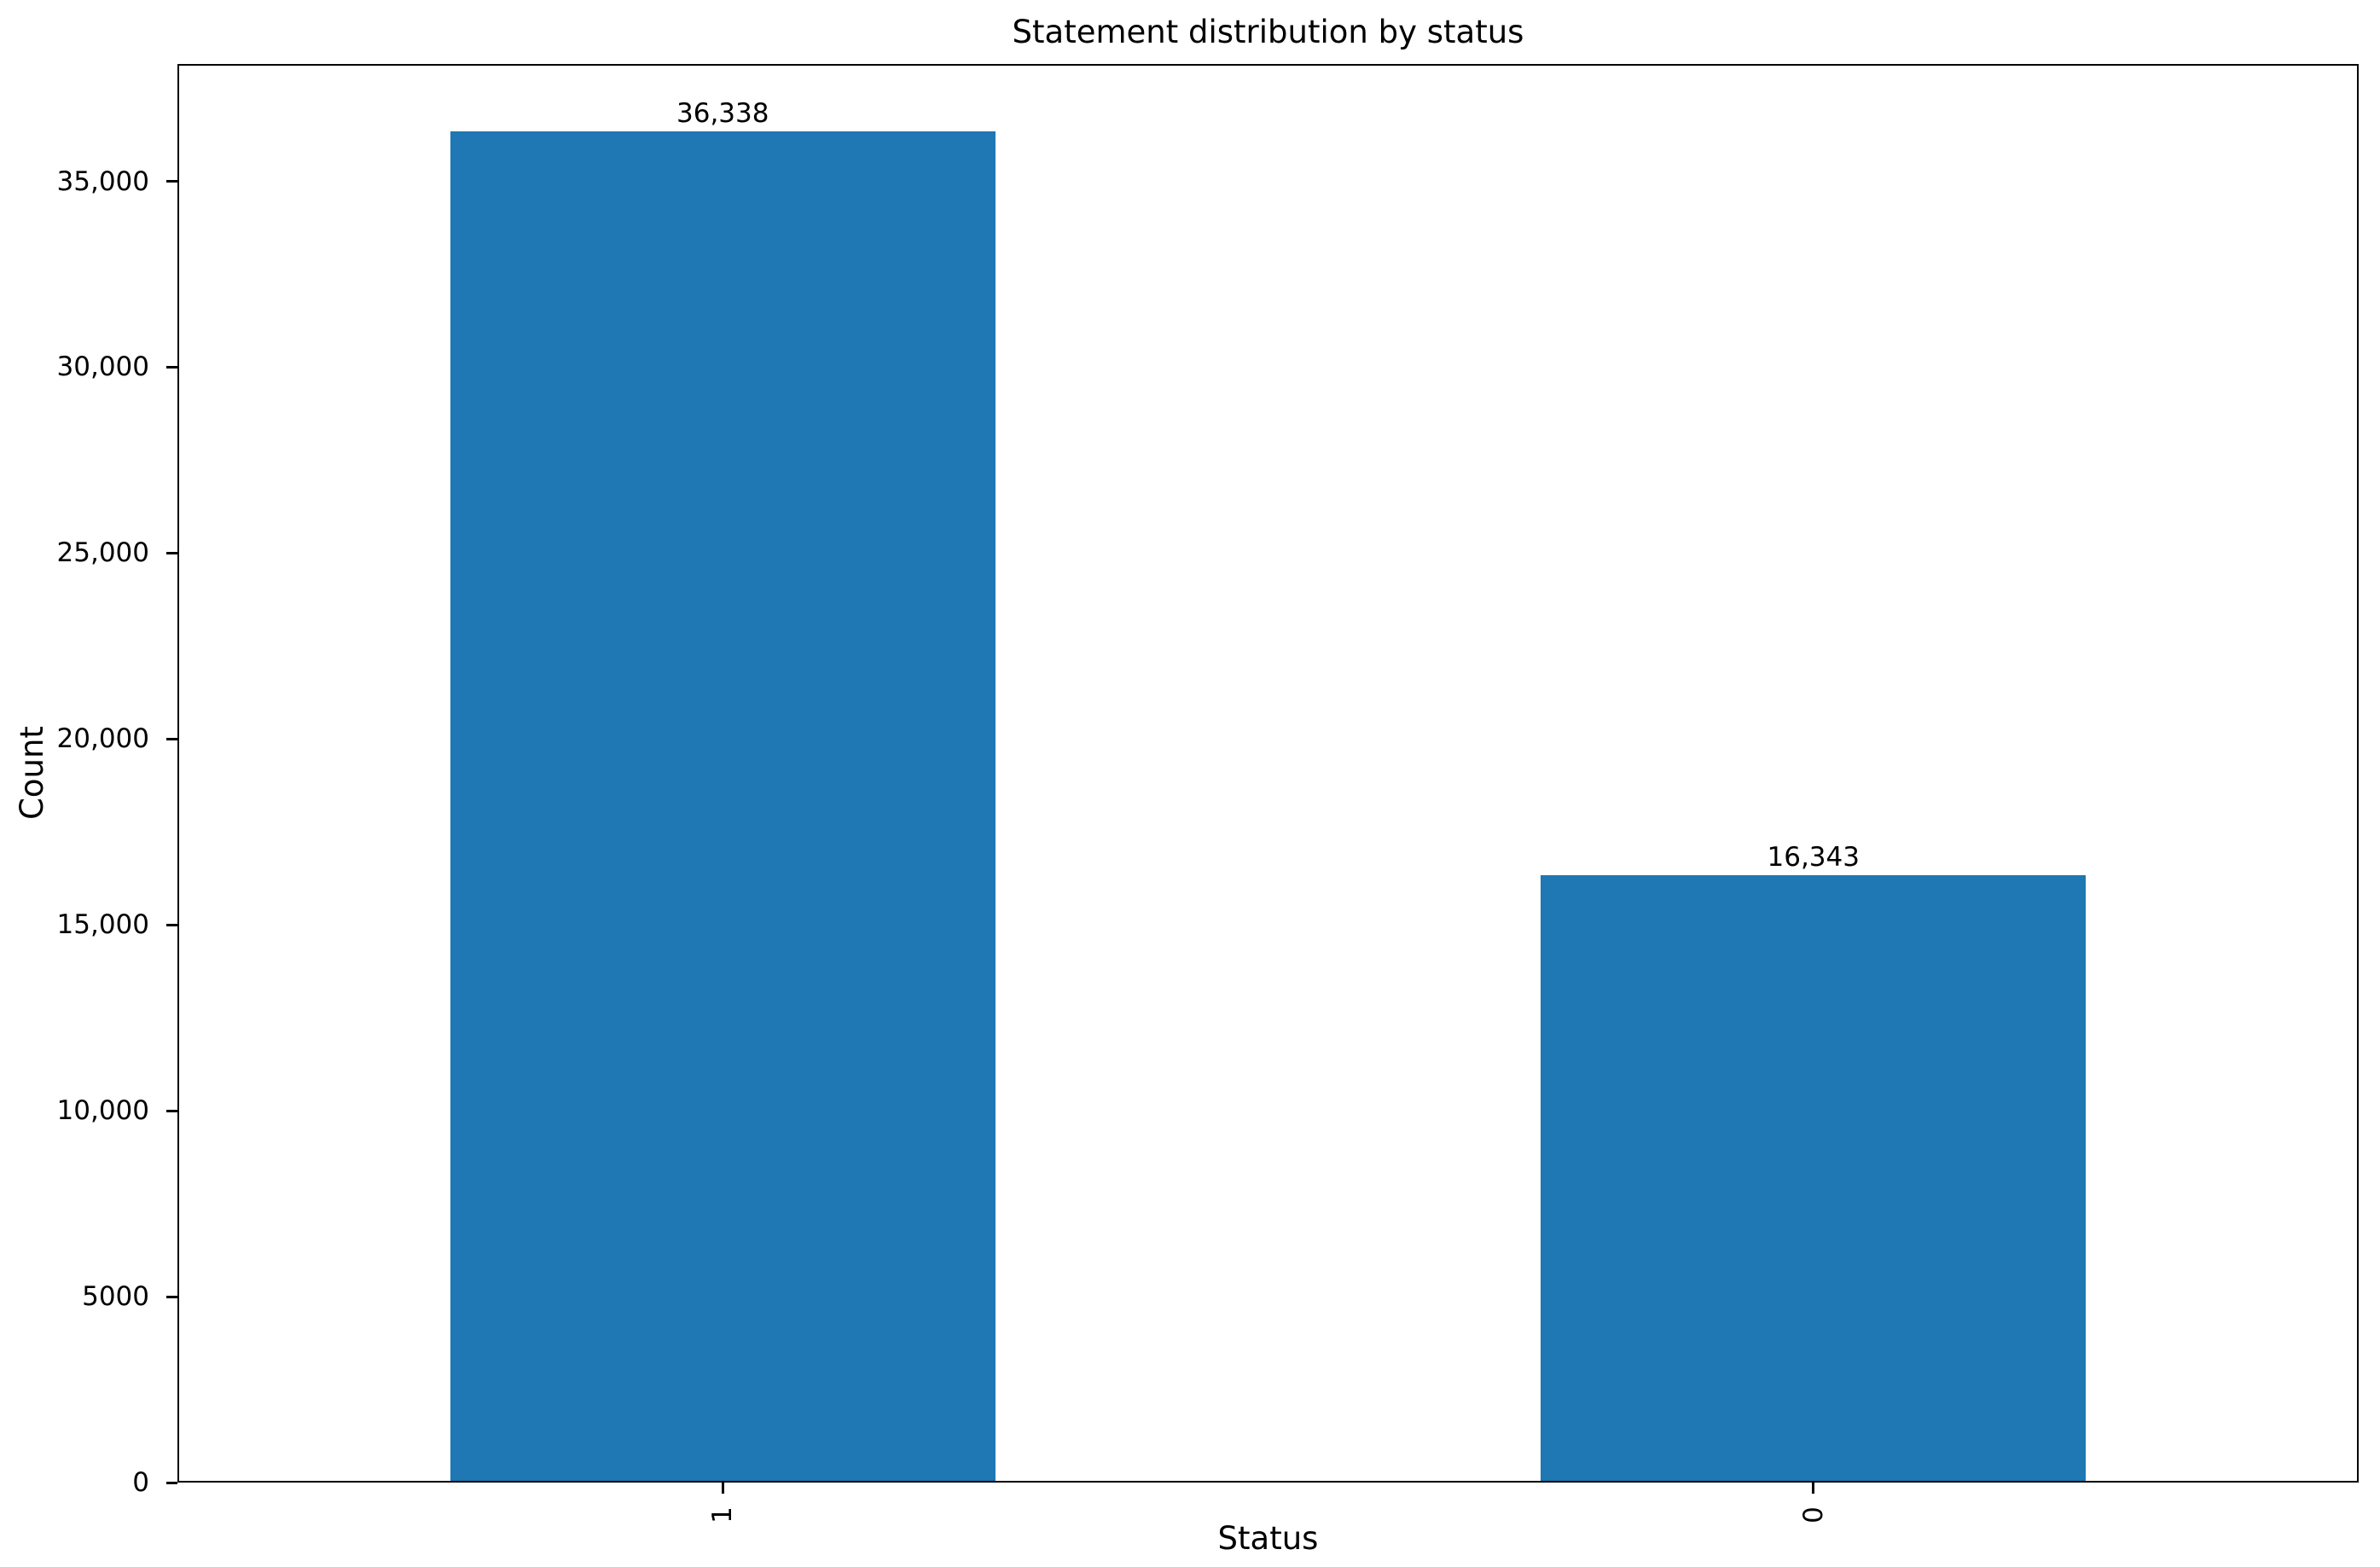  I want to click on bar-value-label: 36,338, so click(722, 114).